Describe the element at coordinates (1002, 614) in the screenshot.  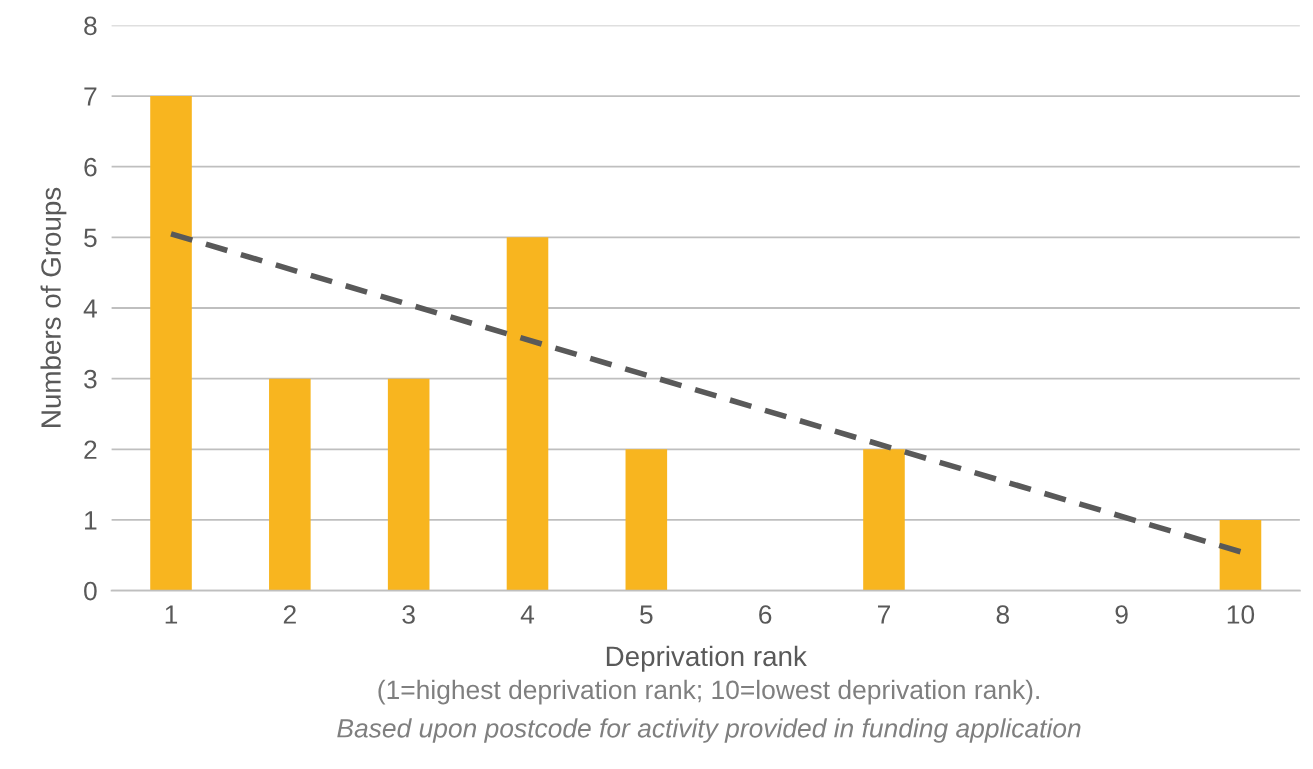
I see `x-tick-label: 8` at that location.